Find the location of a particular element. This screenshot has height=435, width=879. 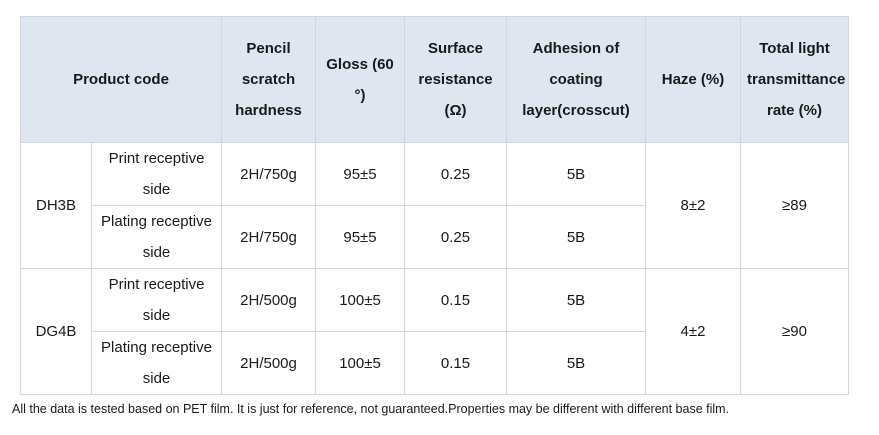

transmittance-cell: ≥89 is located at coordinates (795, 205).